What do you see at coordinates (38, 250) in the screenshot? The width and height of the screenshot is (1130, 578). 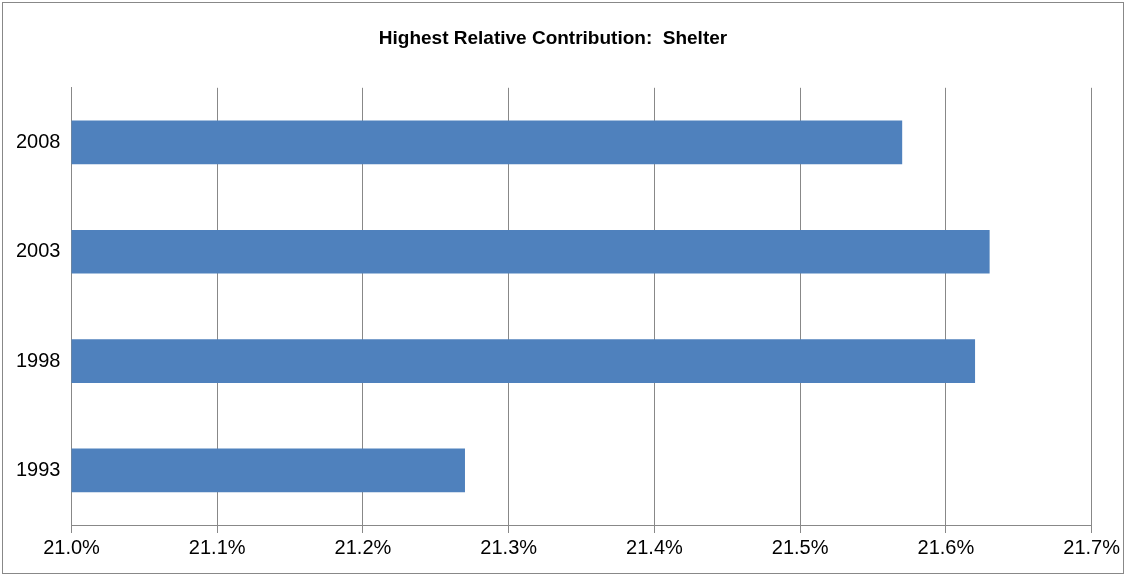 I see `y-tick-label: 2003` at bounding box center [38, 250].